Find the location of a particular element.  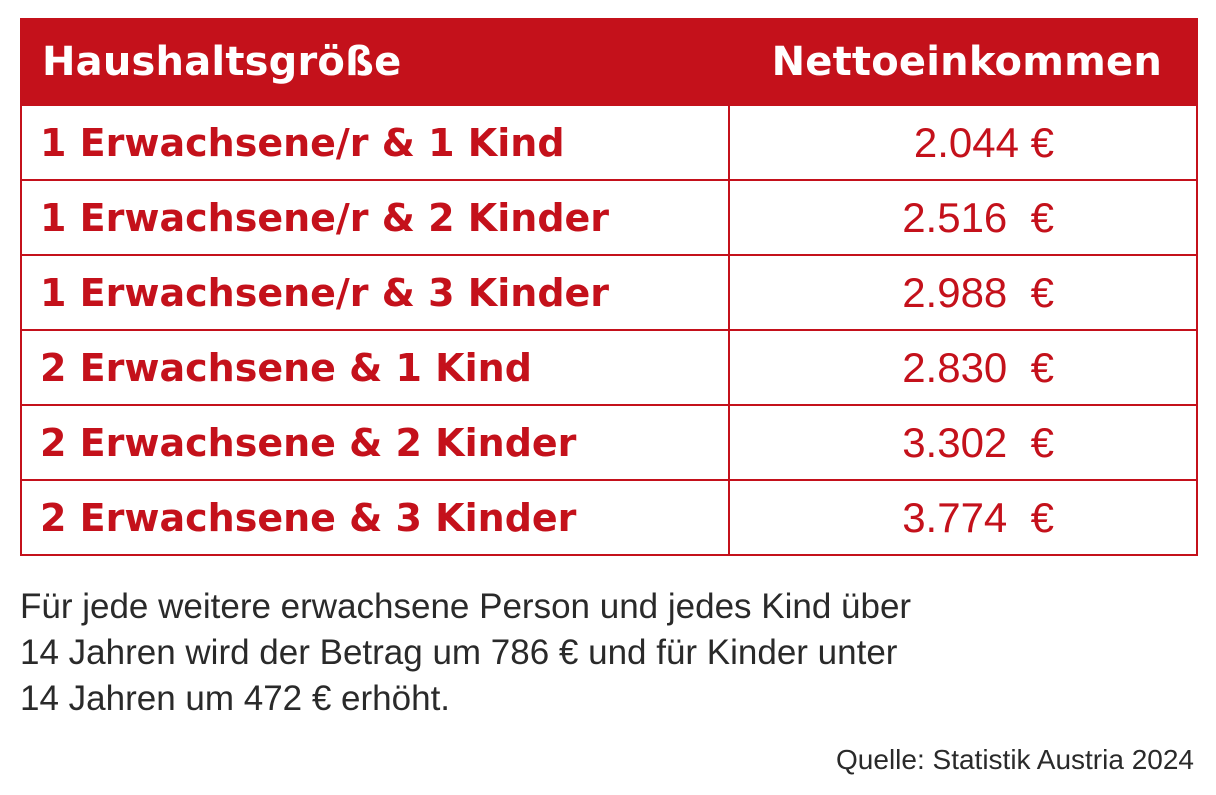

table-header-row: Haushaltsgröße Nettoeinkommen is located at coordinates (609, 62).